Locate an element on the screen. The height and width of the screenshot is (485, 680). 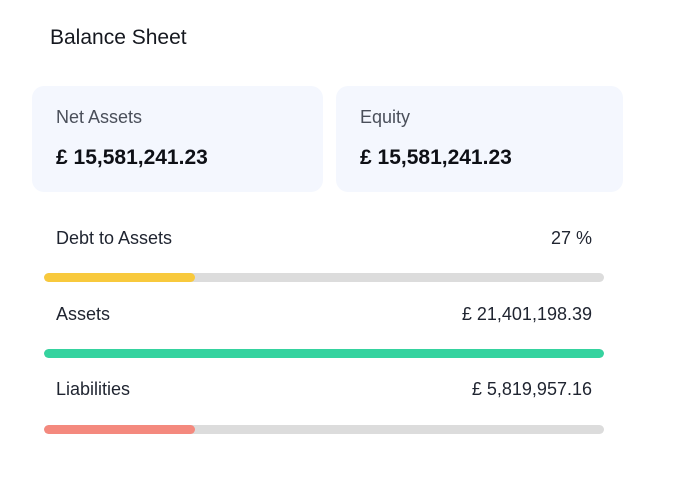
liabilities-label: Liabilities is located at coordinates (93, 389).